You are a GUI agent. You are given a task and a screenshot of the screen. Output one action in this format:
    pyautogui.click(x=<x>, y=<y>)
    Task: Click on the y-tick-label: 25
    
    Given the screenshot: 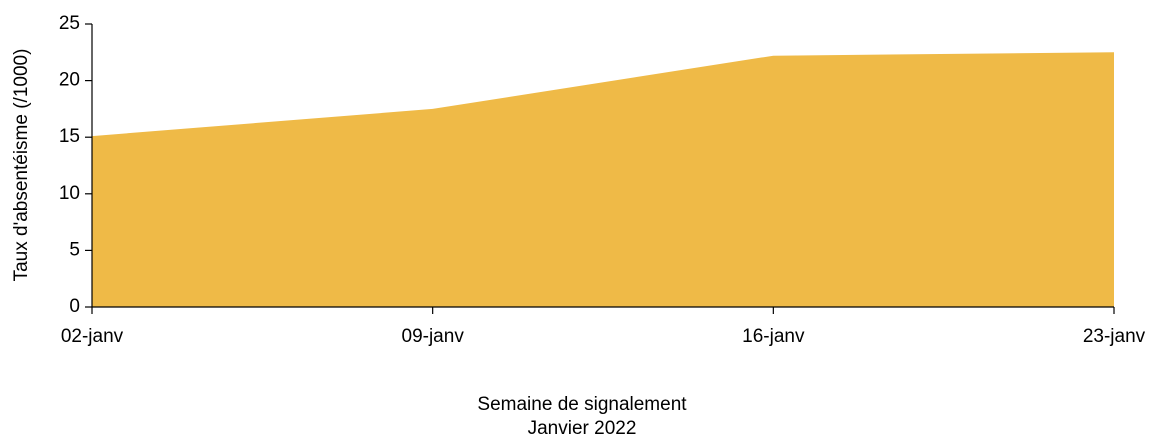 What is the action you would take?
    pyautogui.click(x=69, y=23)
    